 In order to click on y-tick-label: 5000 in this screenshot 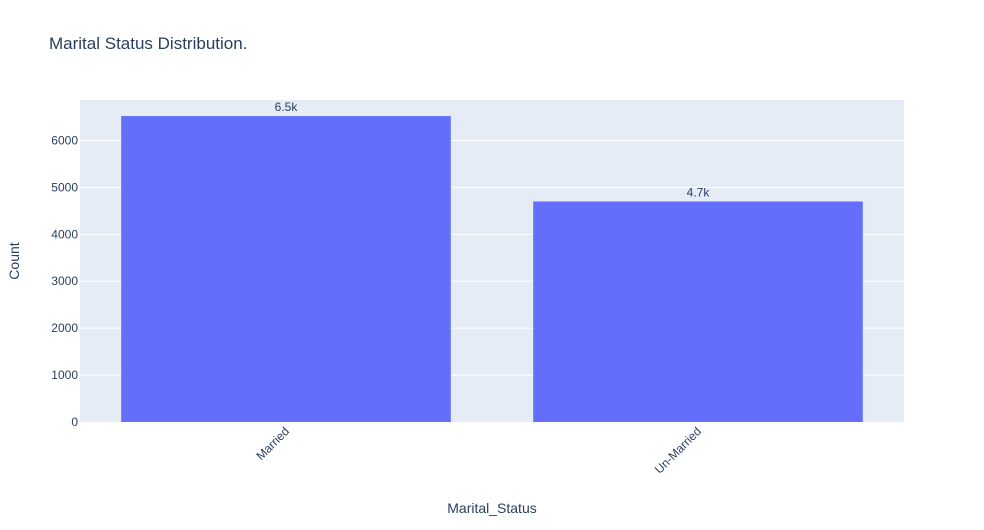, I will do `click(64, 187)`.